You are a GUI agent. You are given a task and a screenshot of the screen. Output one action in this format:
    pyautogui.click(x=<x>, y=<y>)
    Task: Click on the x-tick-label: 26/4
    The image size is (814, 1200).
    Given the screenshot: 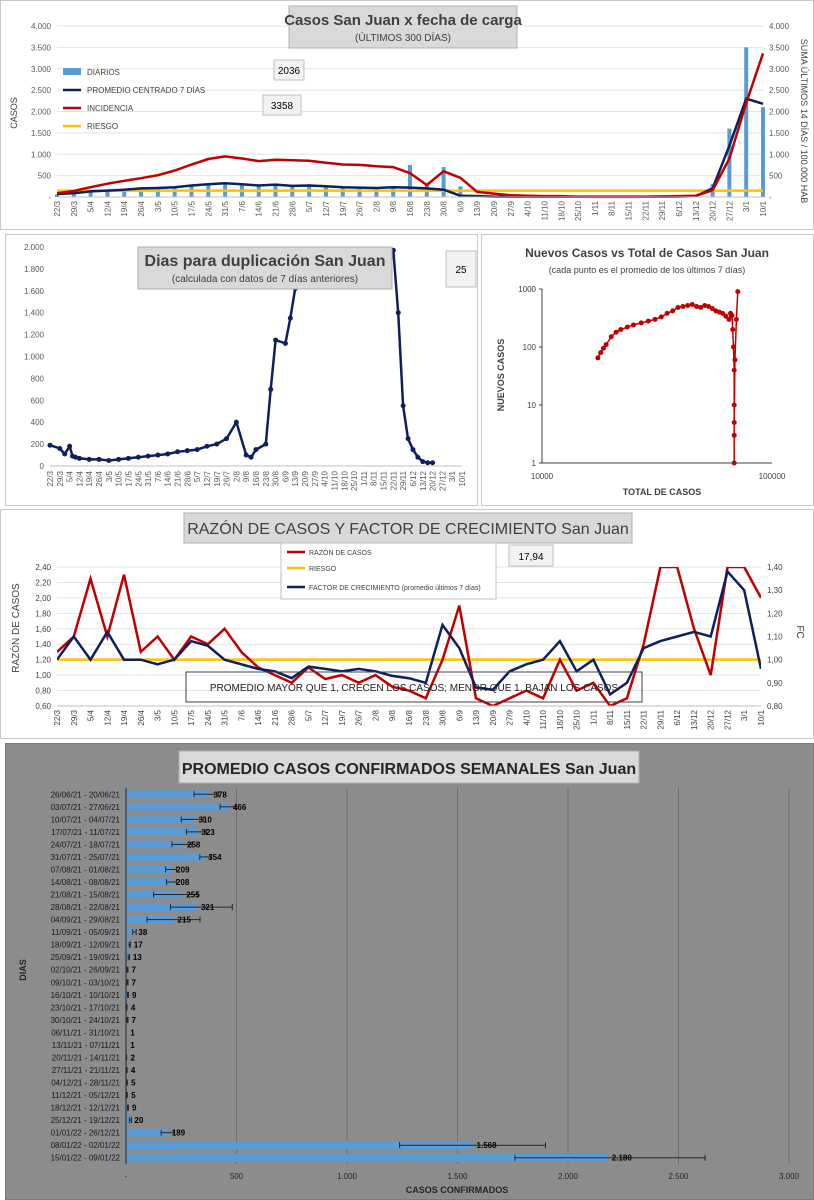 What is the action you would take?
    pyautogui.click(x=99, y=478)
    